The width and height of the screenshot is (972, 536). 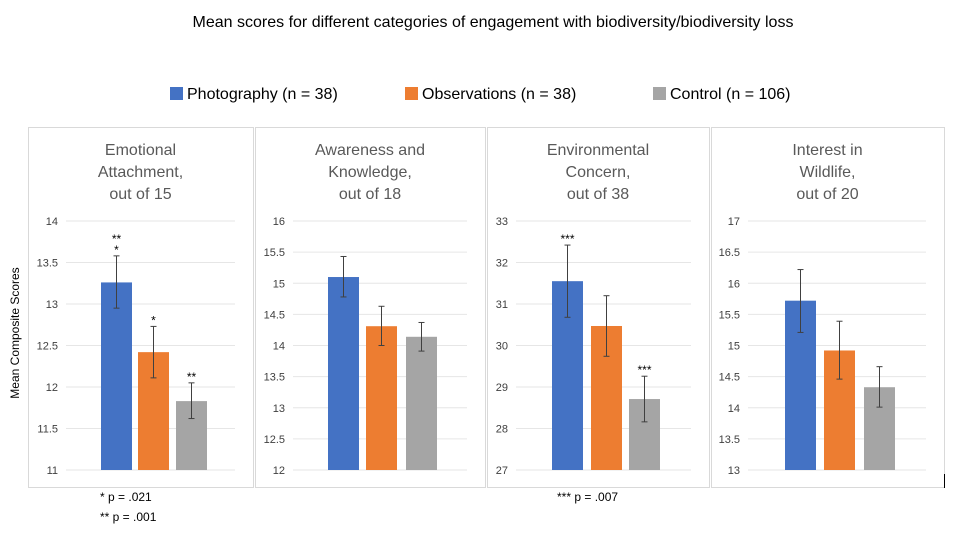 I want to click on panel-2-bar-control, so click(x=421, y=403).